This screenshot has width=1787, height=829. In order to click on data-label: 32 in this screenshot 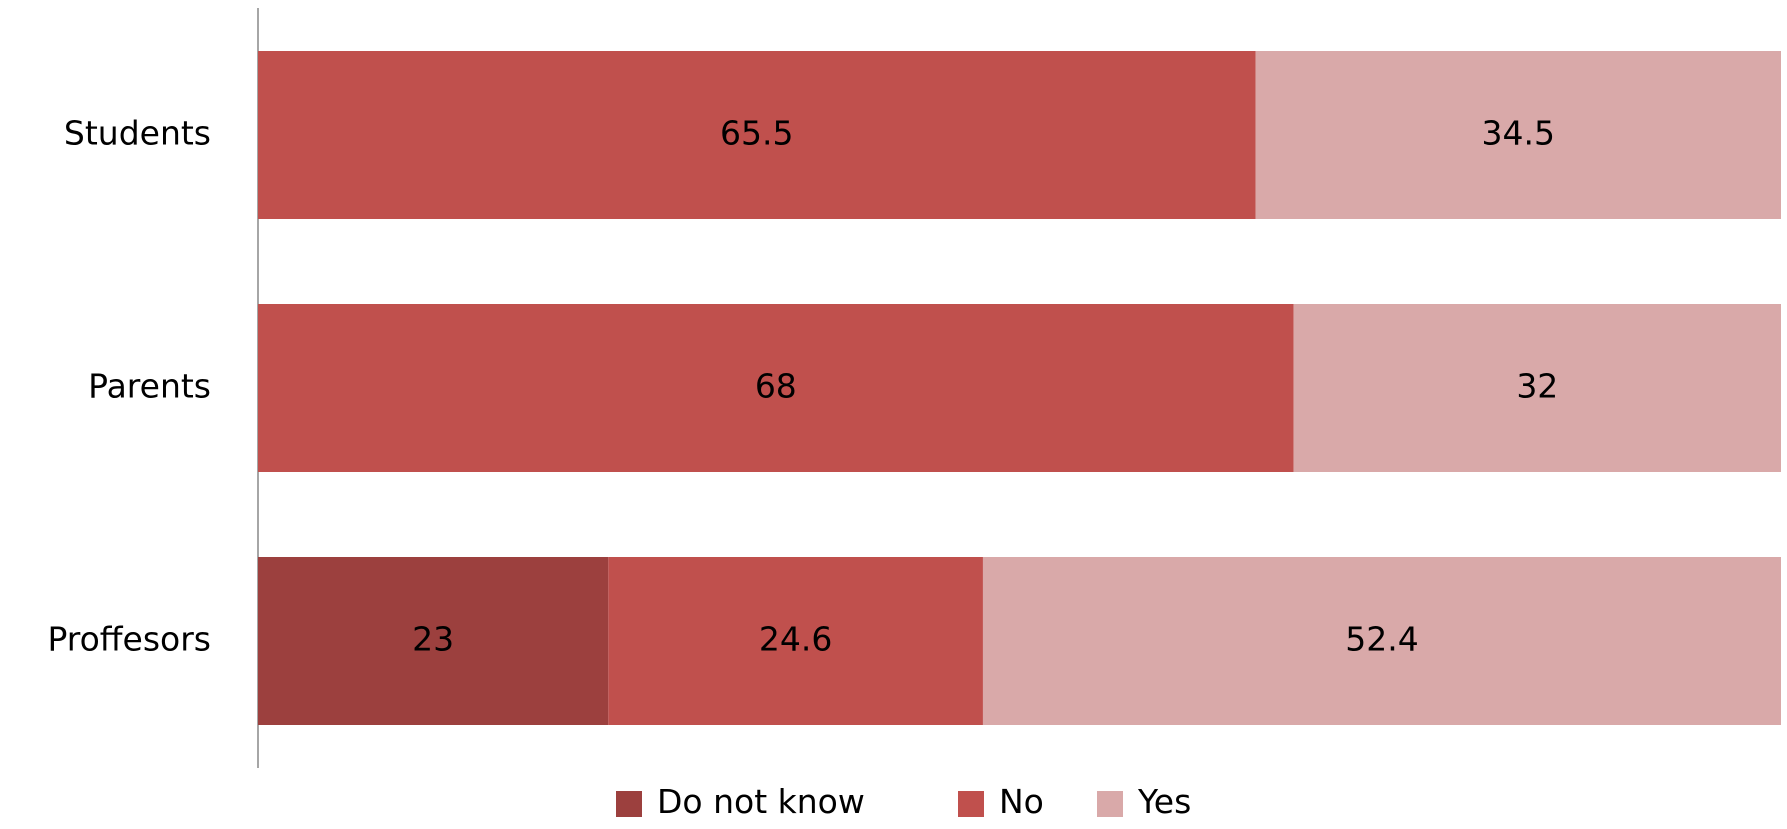, I will do `click(1537, 386)`.